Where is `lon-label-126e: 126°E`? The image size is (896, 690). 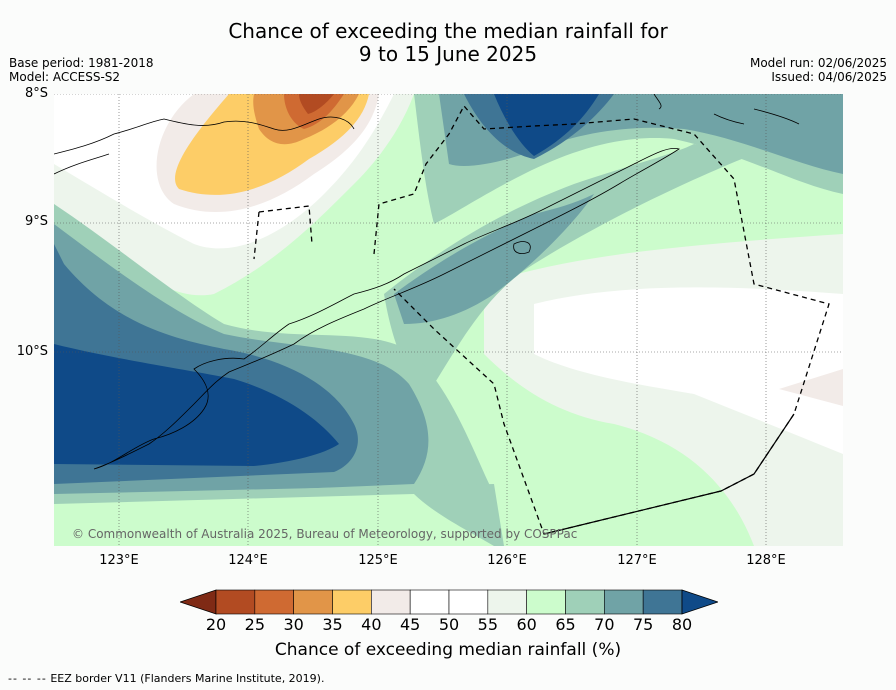
lon-label-126e: 126°E is located at coordinates (507, 560).